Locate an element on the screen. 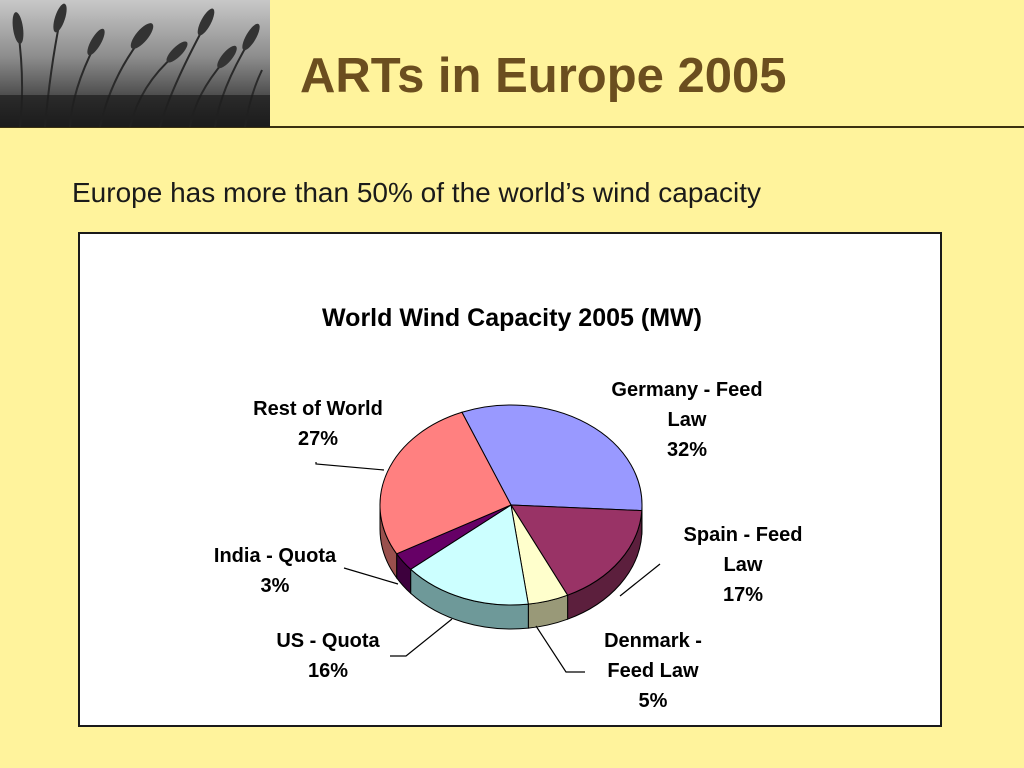  pie-label-2-line-0: Denmark - is located at coordinates (653, 641).